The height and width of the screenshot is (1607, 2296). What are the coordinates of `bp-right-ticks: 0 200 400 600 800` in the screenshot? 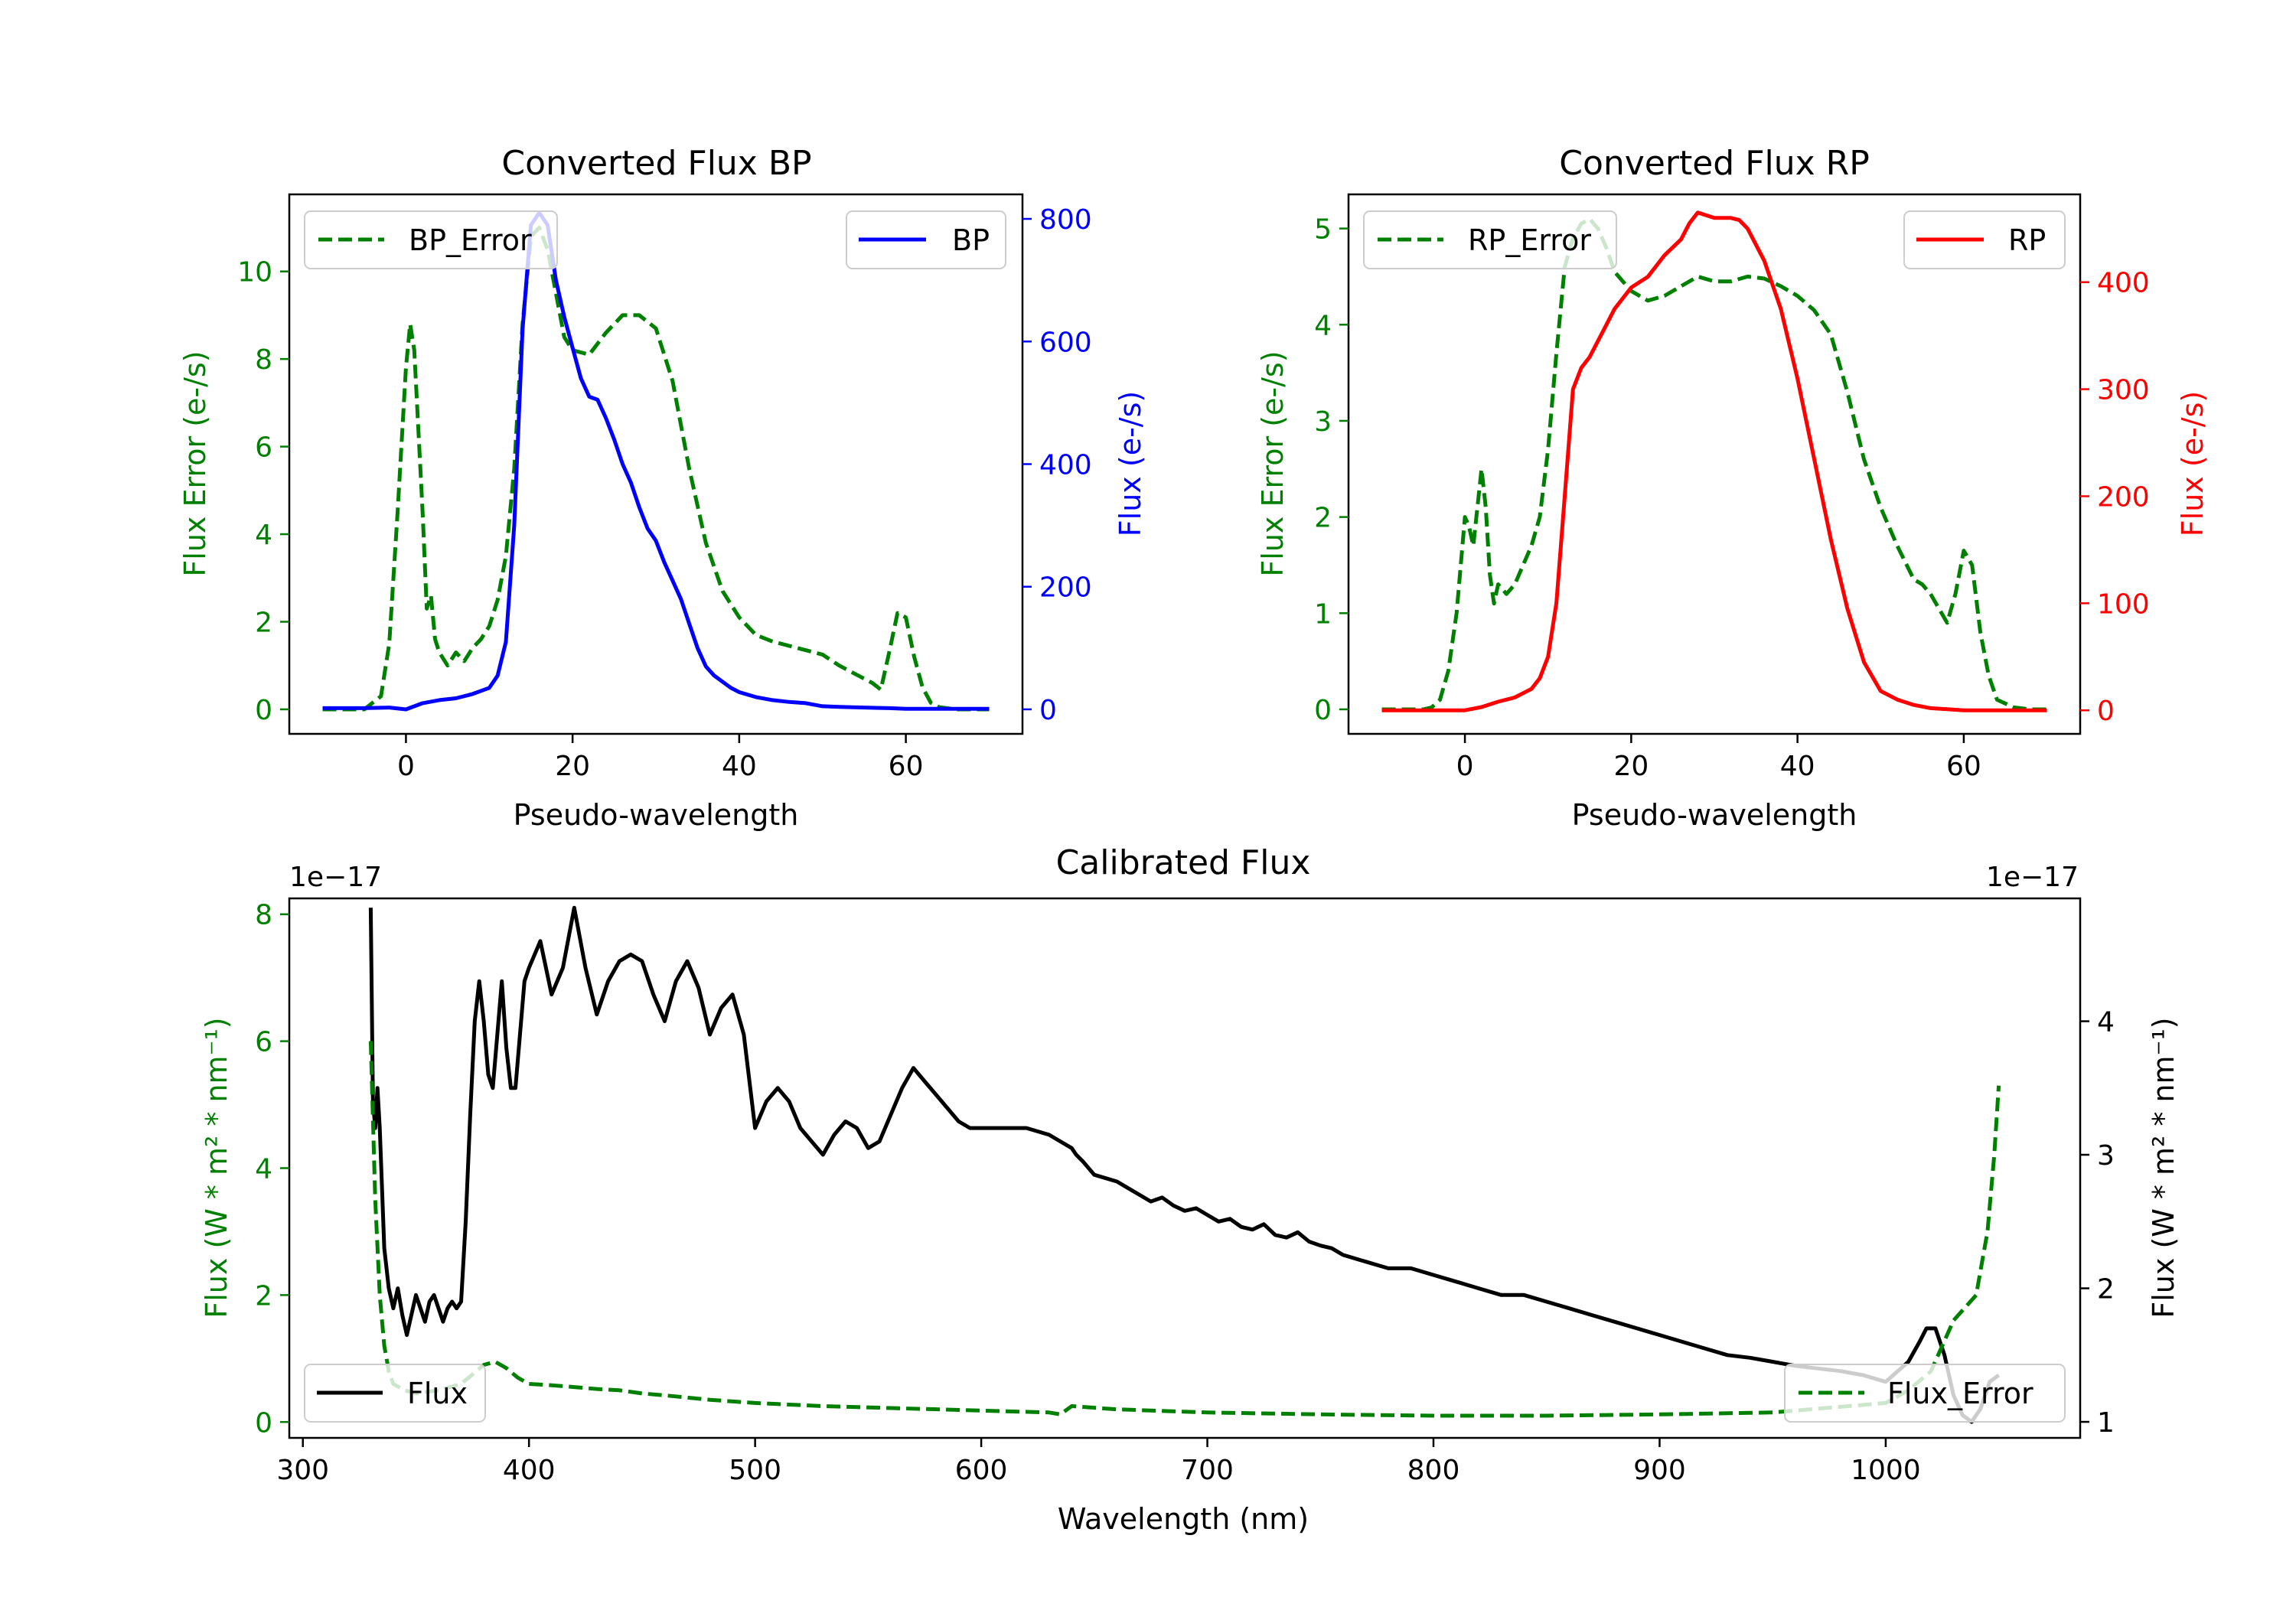 It's located at (1057, 465).